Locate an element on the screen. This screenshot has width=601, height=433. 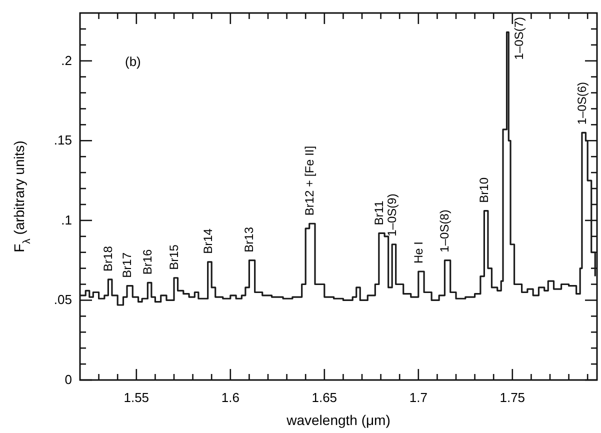
annotation: 1–0S(9) is located at coordinates (392, 215).